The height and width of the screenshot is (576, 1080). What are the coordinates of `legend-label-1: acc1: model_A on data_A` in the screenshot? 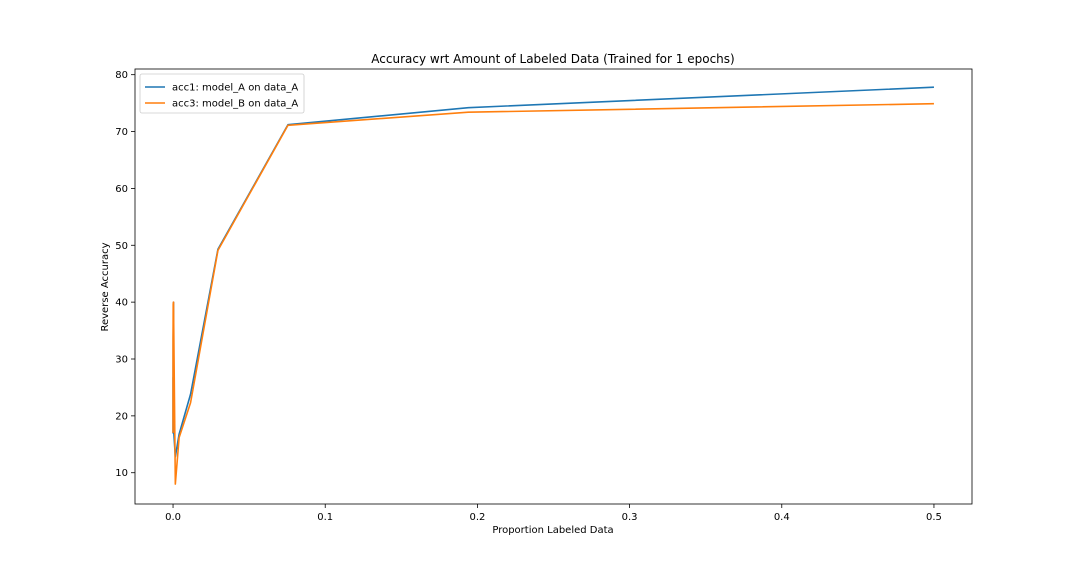 It's located at (235, 88).